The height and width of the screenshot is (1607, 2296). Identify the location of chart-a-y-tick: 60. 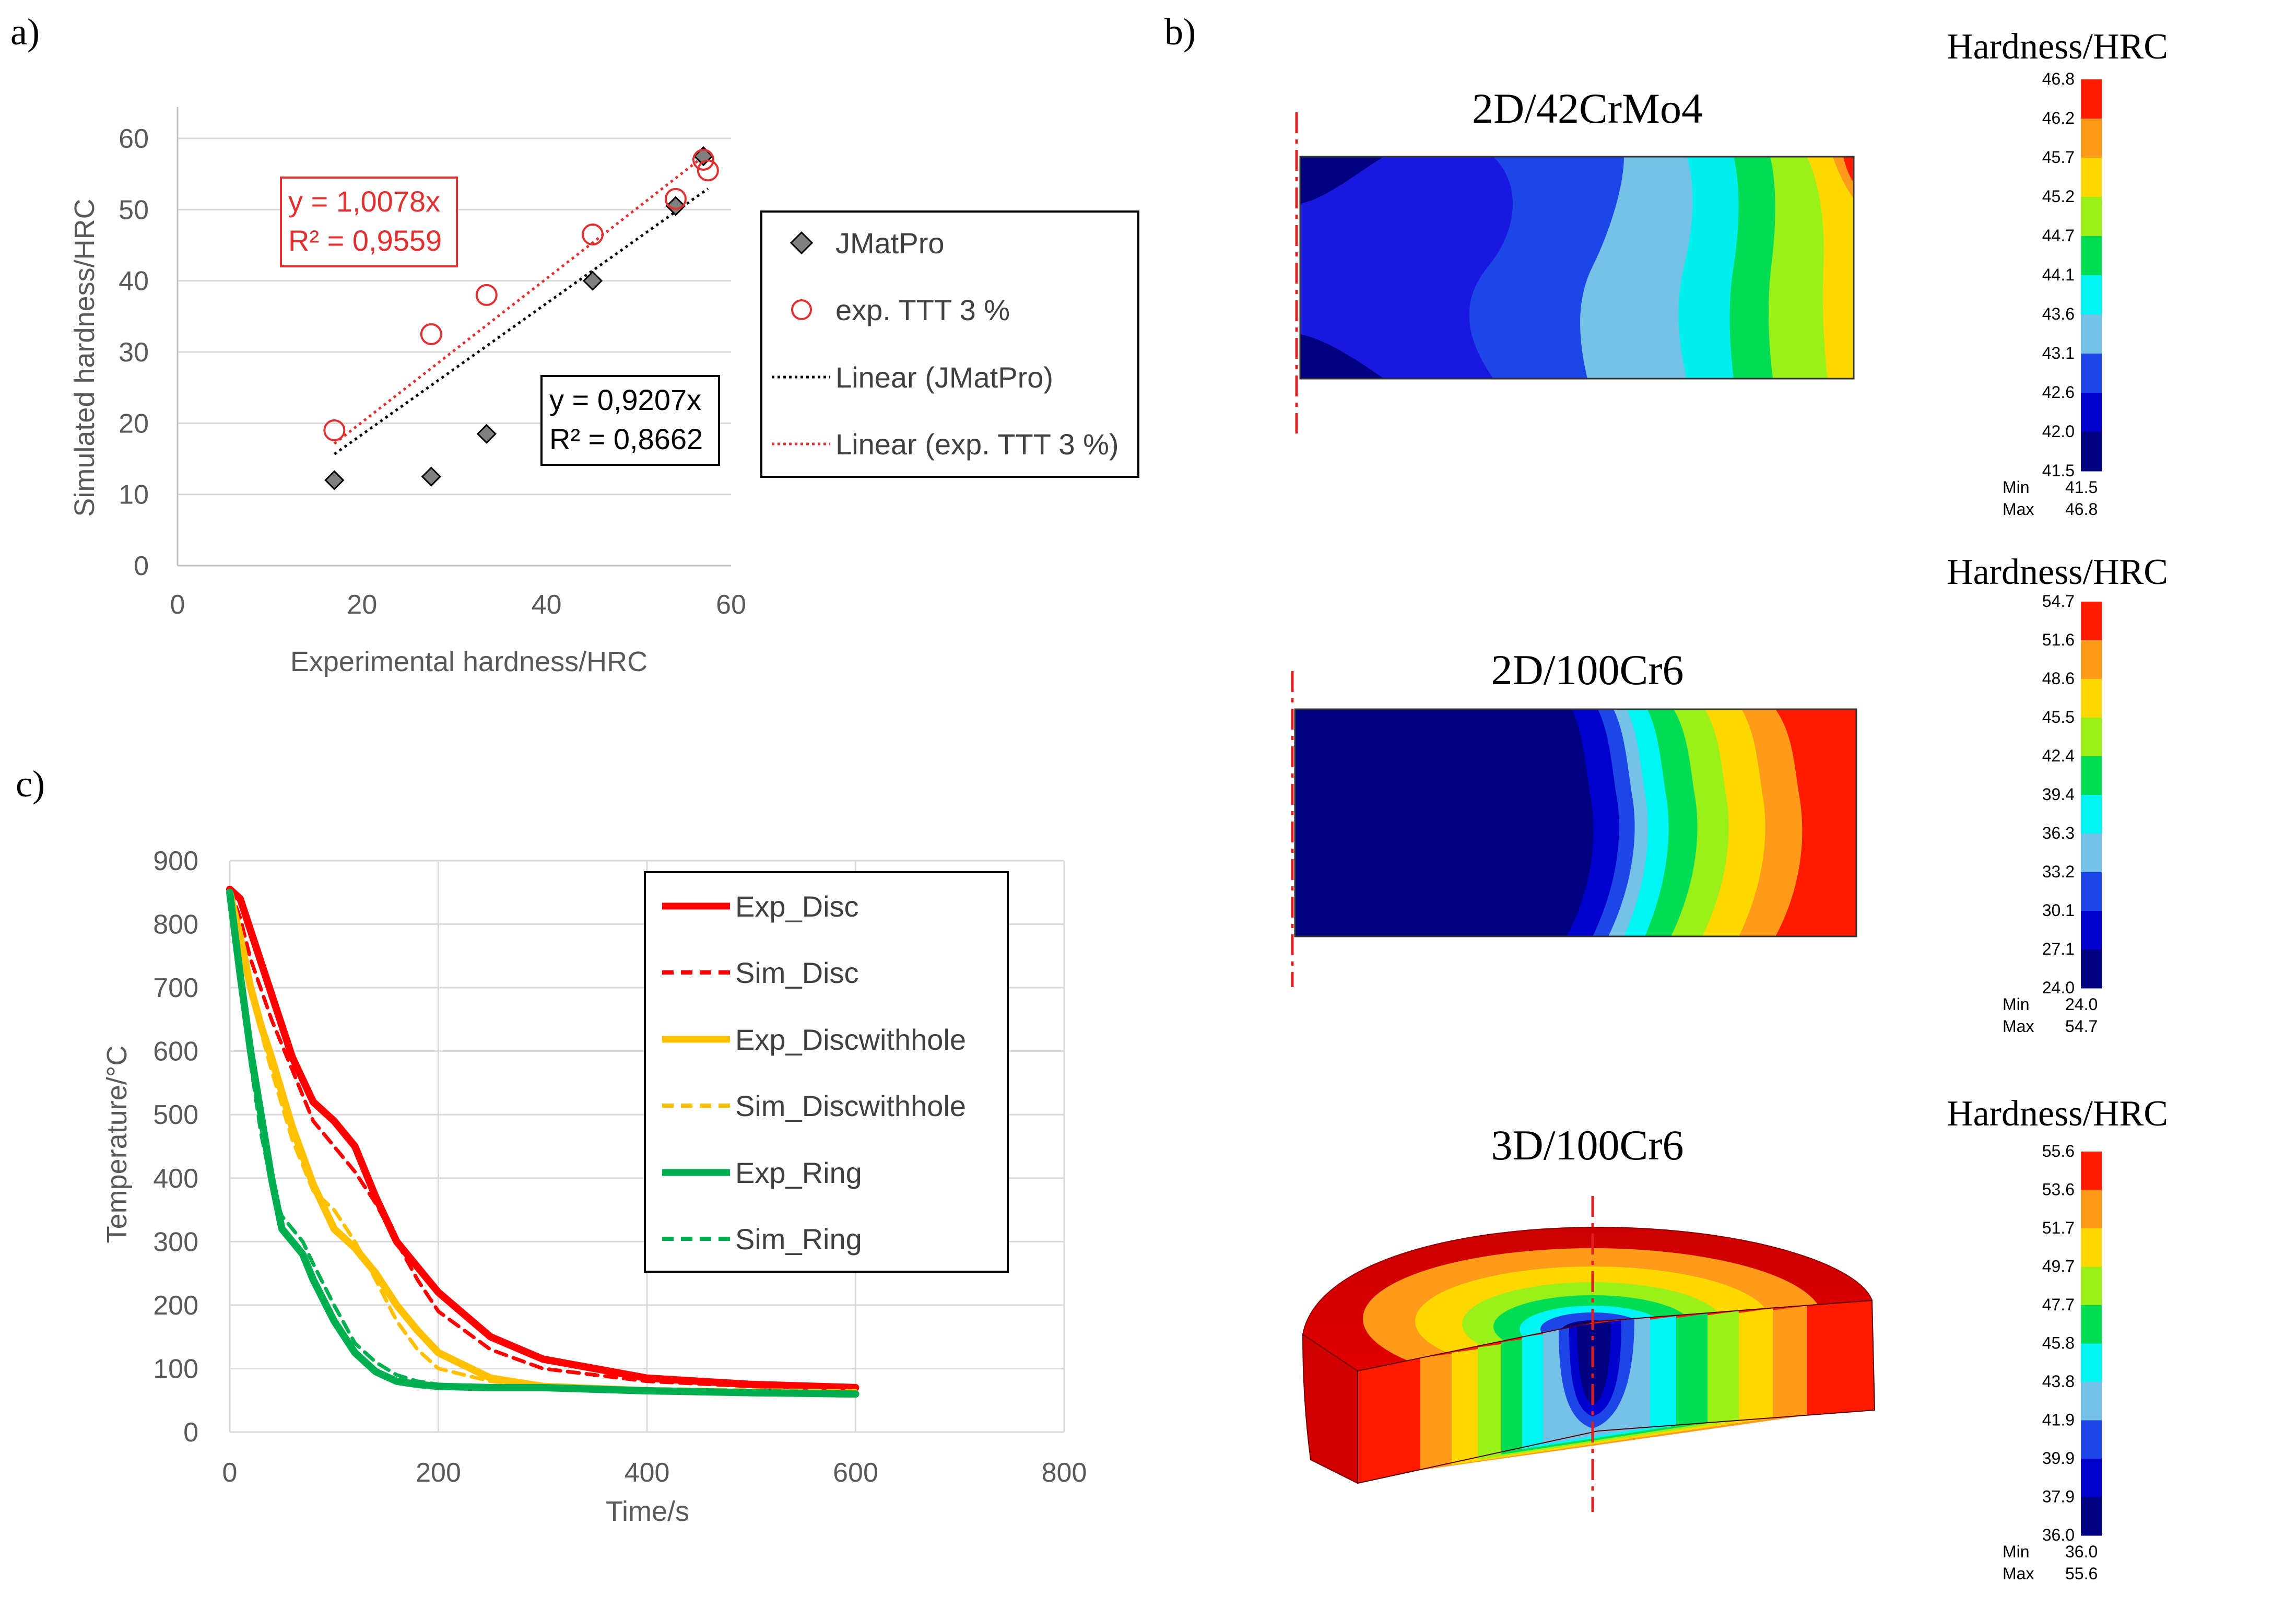
(134, 139).